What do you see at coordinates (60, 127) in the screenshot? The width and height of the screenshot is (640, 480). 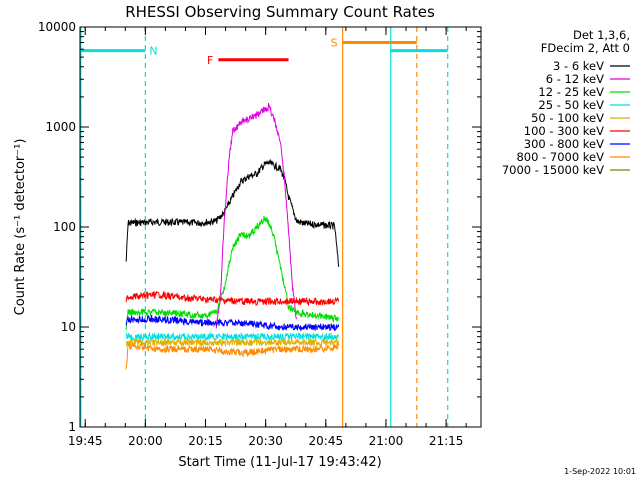 I see `y-tick-label: 1000` at bounding box center [60, 127].